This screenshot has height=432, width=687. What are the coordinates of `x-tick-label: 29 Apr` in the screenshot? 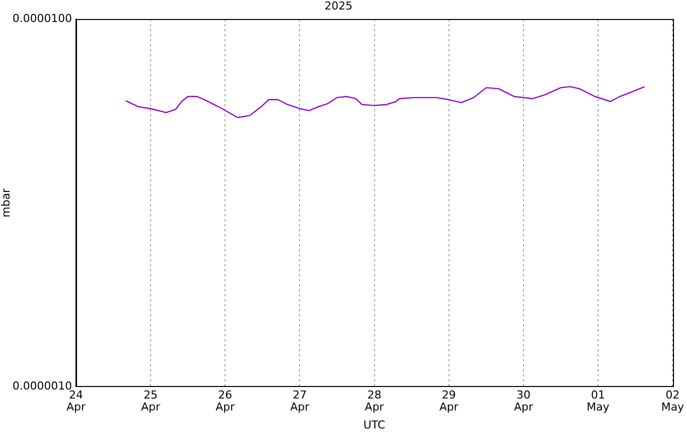 It's located at (449, 401).